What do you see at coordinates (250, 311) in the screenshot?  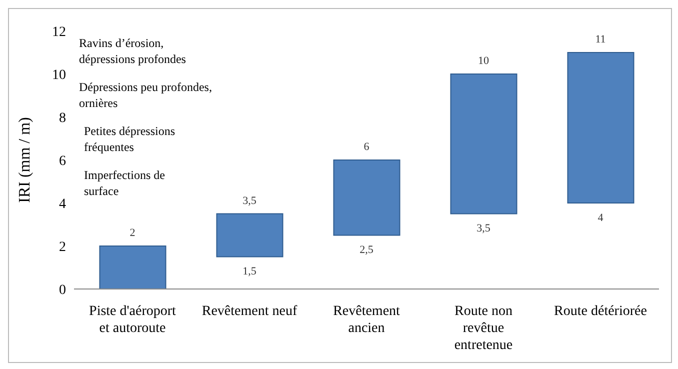 I see `x-tick-label: Revêtement neuf` at bounding box center [250, 311].